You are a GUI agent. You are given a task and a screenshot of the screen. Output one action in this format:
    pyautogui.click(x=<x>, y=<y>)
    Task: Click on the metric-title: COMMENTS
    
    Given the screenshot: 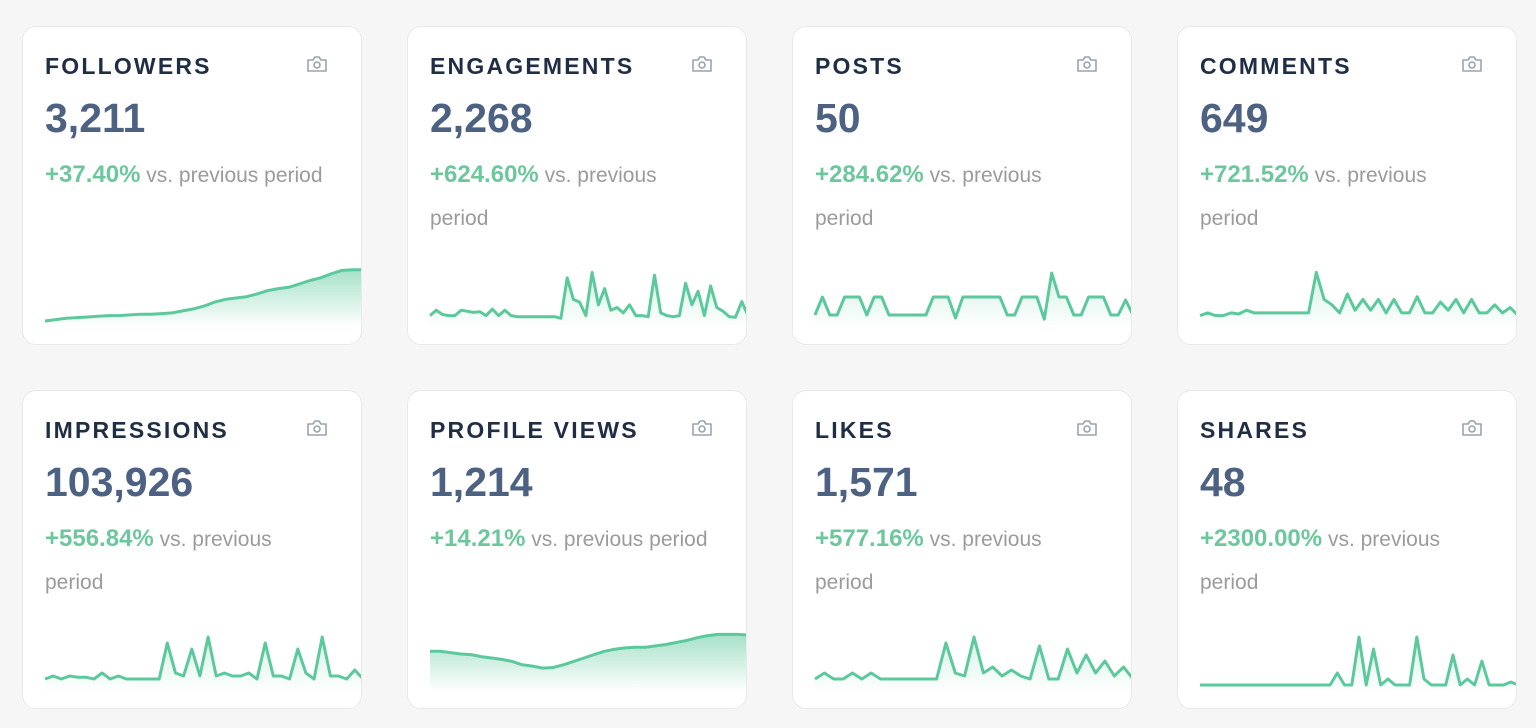 What is the action you would take?
    pyautogui.click(x=1276, y=66)
    